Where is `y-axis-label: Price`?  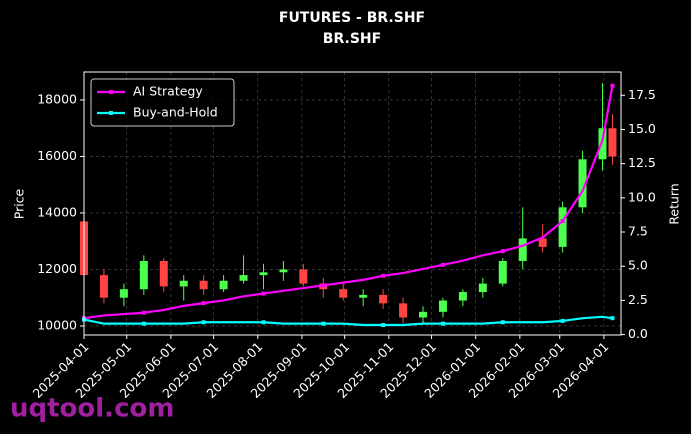
y-axis-label: Price is located at coordinates (19, 203).